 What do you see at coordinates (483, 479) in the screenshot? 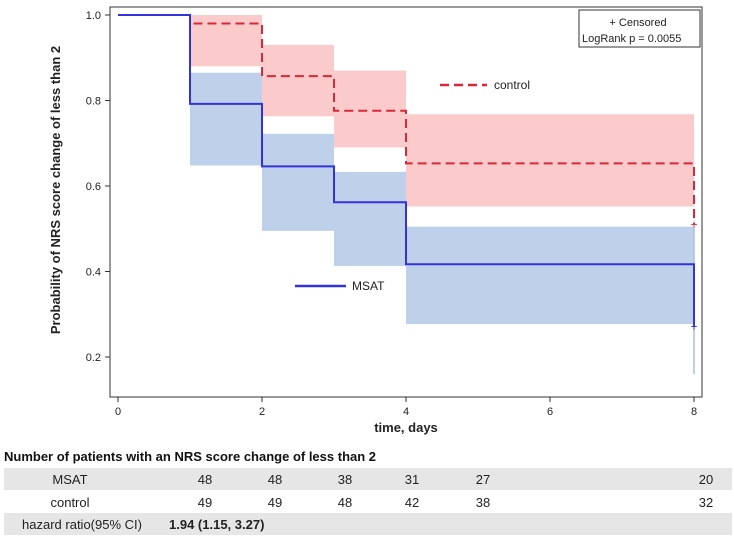
I see `at-risk-count: 27` at bounding box center [483, 479].